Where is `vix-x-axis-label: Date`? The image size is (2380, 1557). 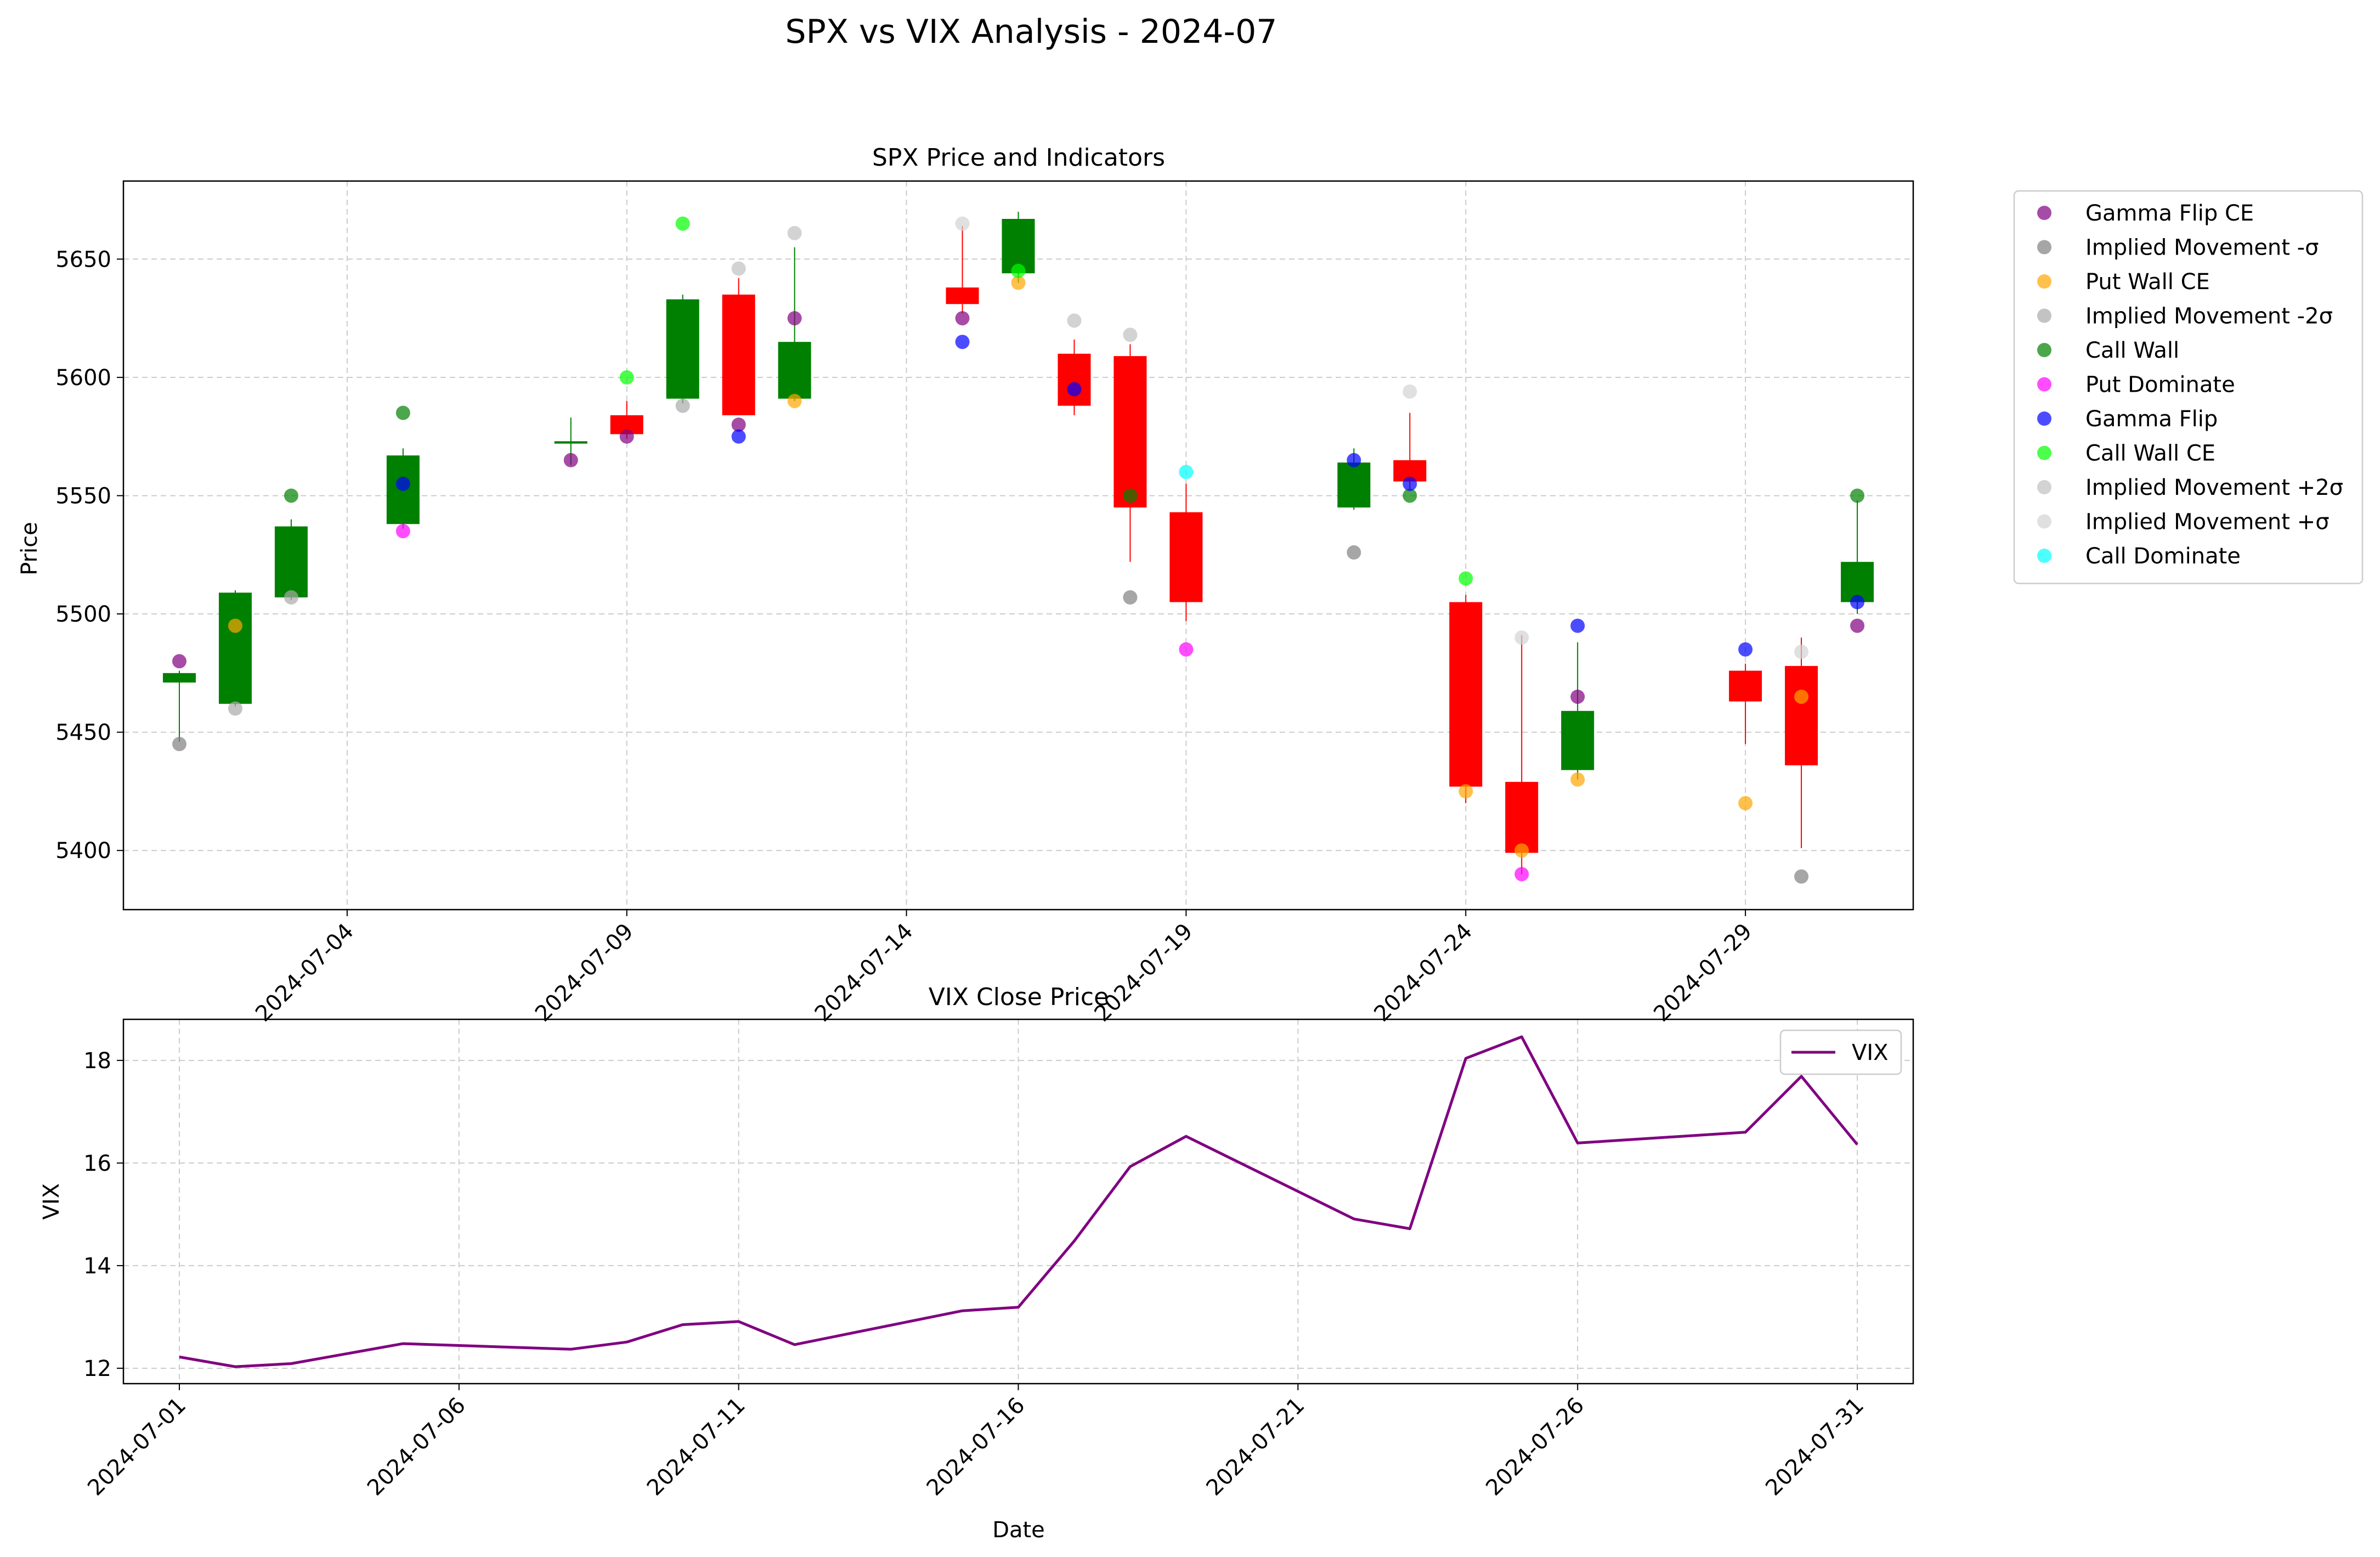
vix-x-axis-label: Date is located at coordinates (1018, 1530).